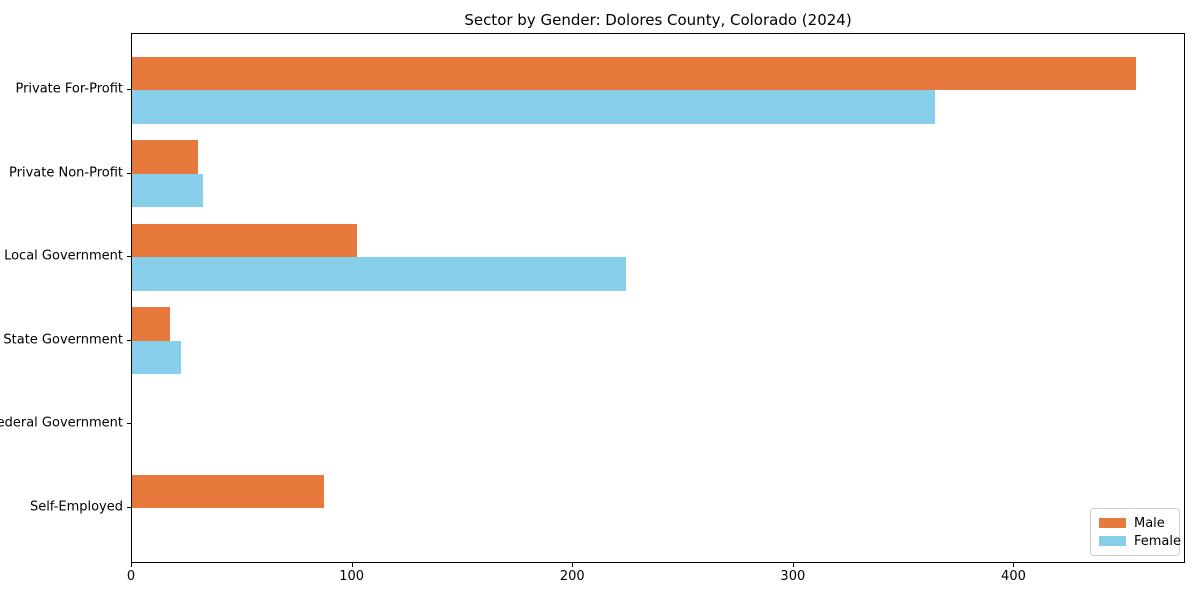 The width and height of the screenshot is (1200, 600). What do you see at coordinates (69, 89) in the screenshot?
I see `y-tick-label-0: Private For-Profit` at bounding box center [69, 89].